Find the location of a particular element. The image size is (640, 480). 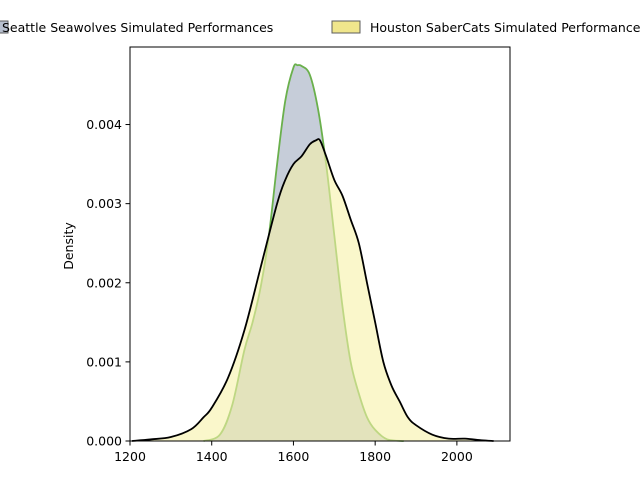

y-tick-label: 0.001 is located at coordinates (104, 361).